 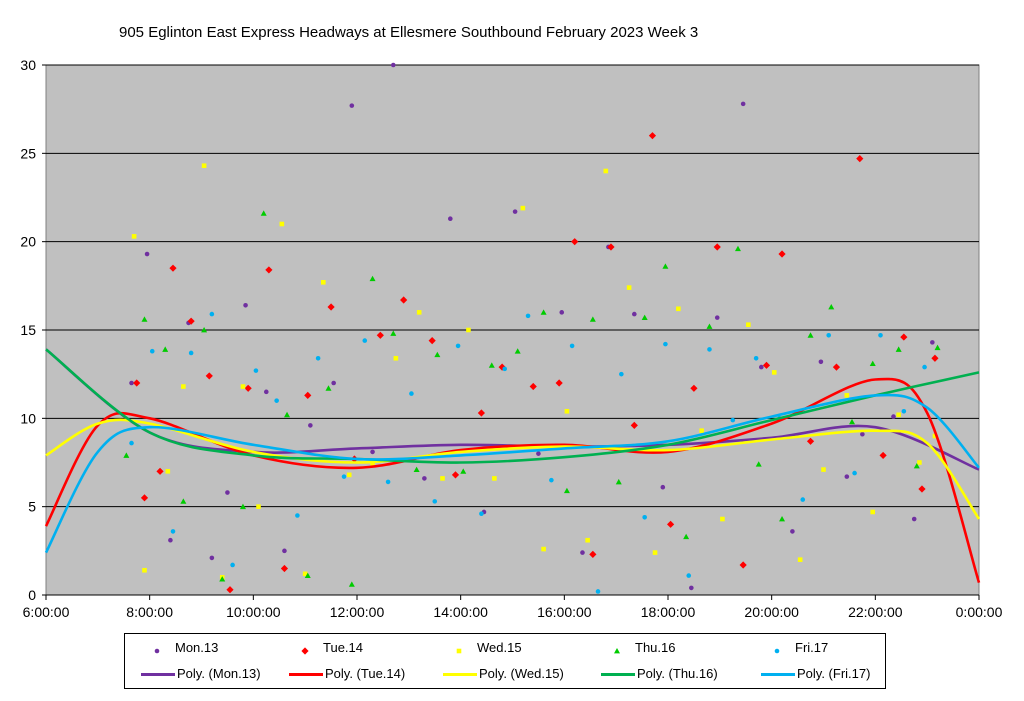 What do you see at coordinates (32, 507) in the screenshot?
I see `y-tick-label: 5` at bounding box center [32, 507].